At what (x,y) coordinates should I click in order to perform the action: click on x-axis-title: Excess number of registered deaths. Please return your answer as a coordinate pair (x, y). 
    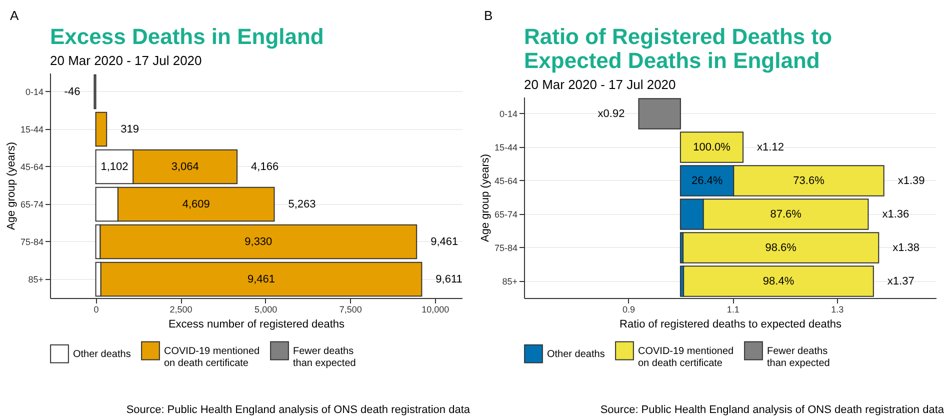
    Looking at the image, I should click on (257, 324).